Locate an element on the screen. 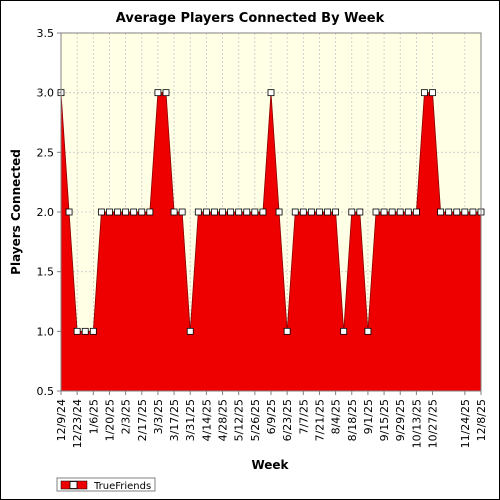 The height and width of the screenshot is (500, 500). x-tick-label: 10/27/25 is located at coordinates (433, 423).